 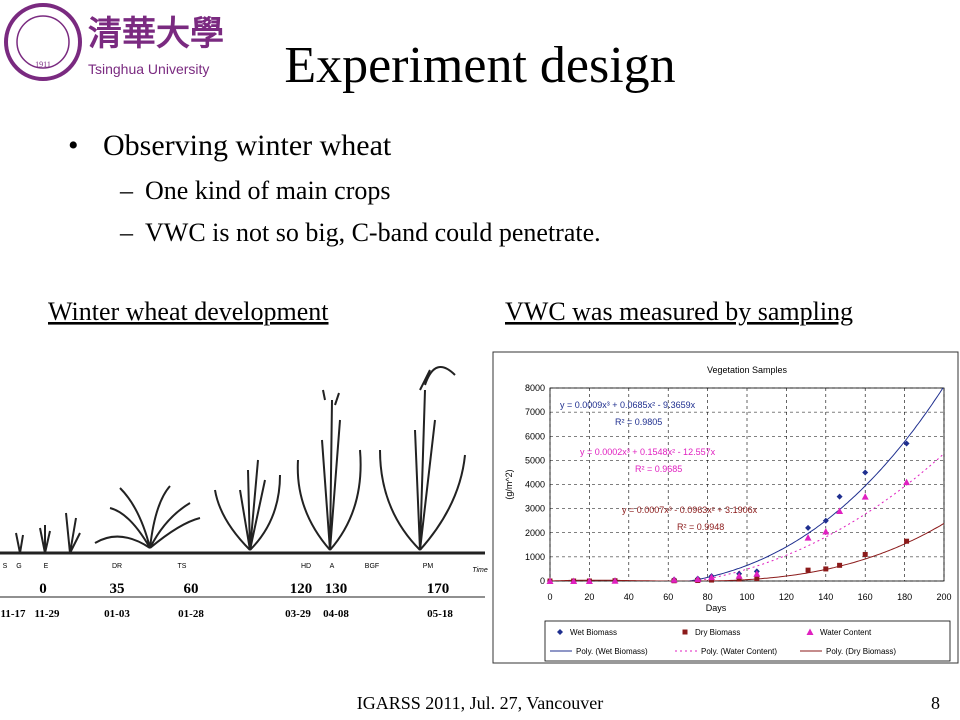 What do you see at coordinates (247, 145) in the screenshot?
I see `bullet: Observing winter wheat` at bounding box center [247, 145].